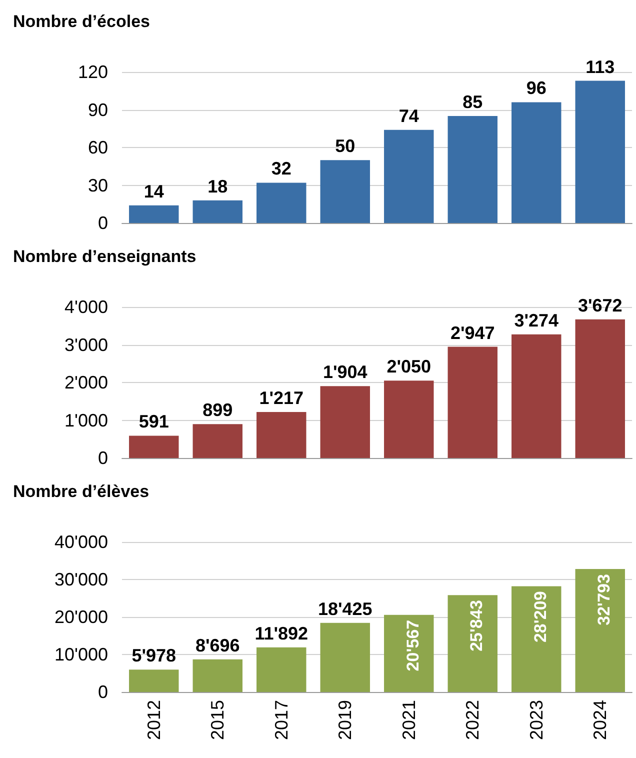 The image size is (636, 758). What do you see at coordinates (281, 168) in the screenshot?
I see `data-label: 32` at bounding box center [281, 168].